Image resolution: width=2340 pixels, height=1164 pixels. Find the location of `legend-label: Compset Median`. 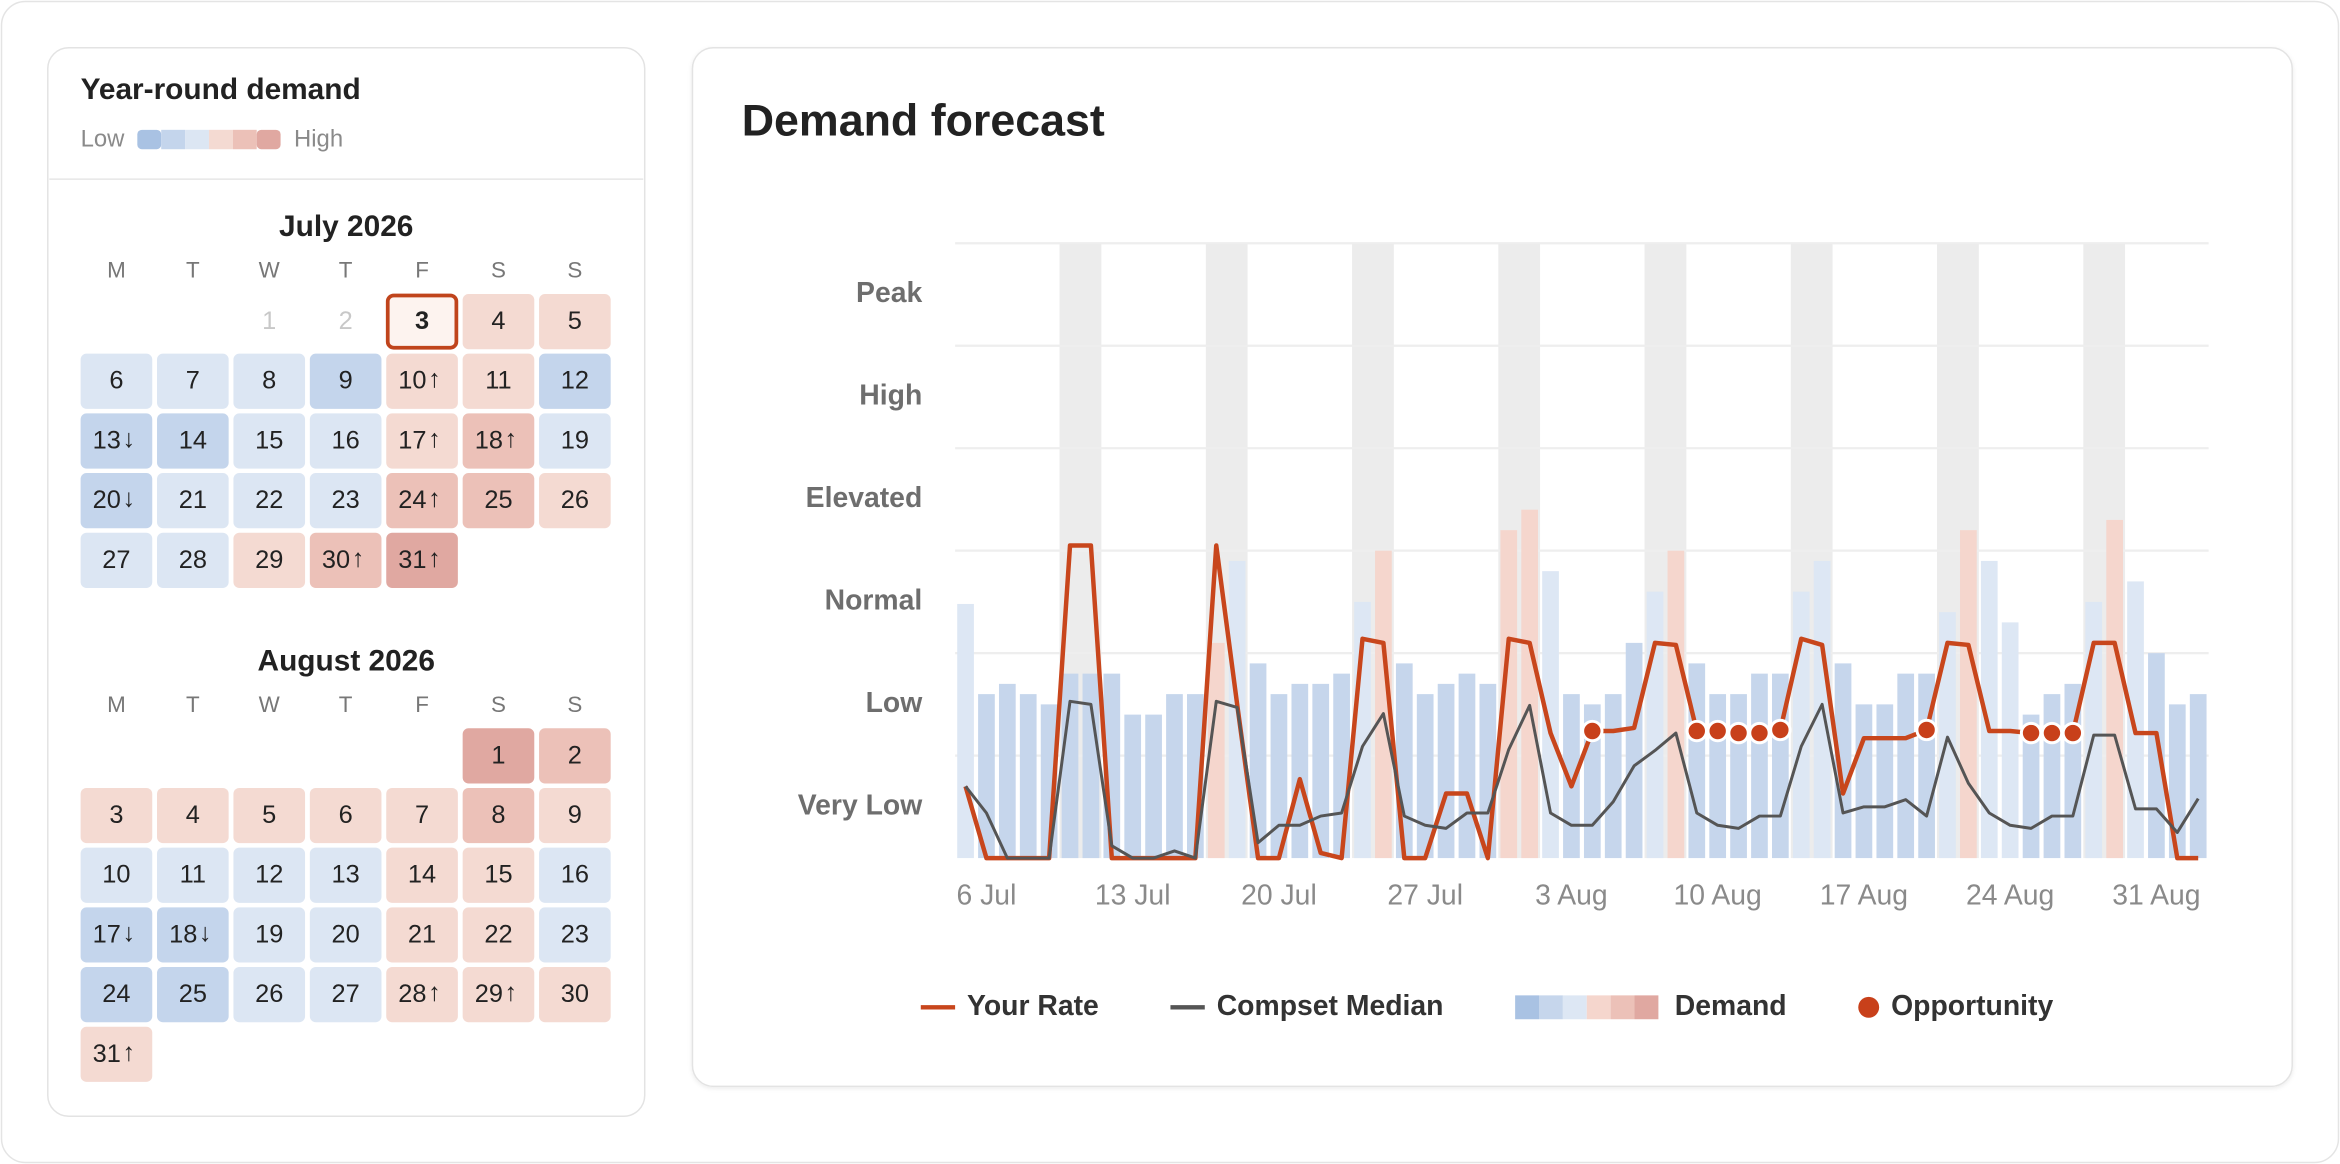

legend-label: Compset Median is located at coordinates (1330, 1006).